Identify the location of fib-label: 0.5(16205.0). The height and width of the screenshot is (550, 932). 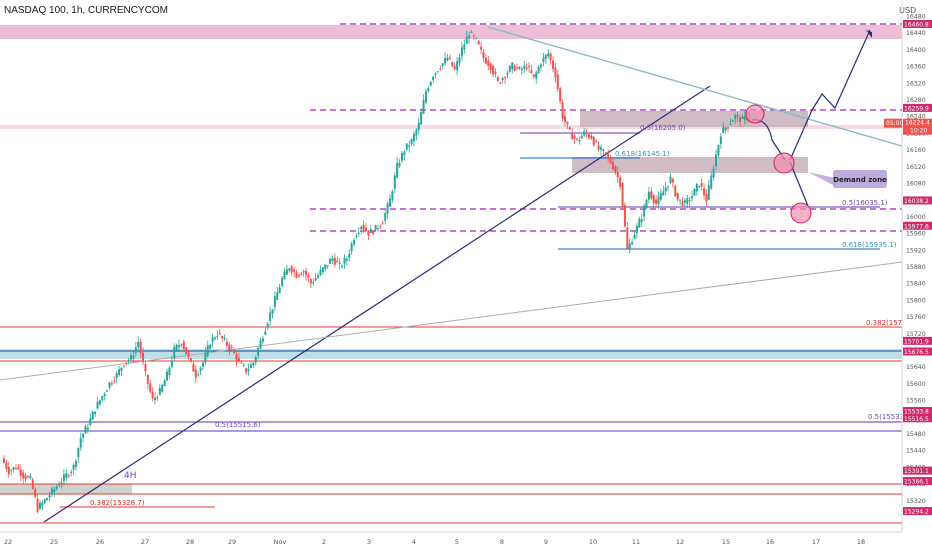
(663, 128).